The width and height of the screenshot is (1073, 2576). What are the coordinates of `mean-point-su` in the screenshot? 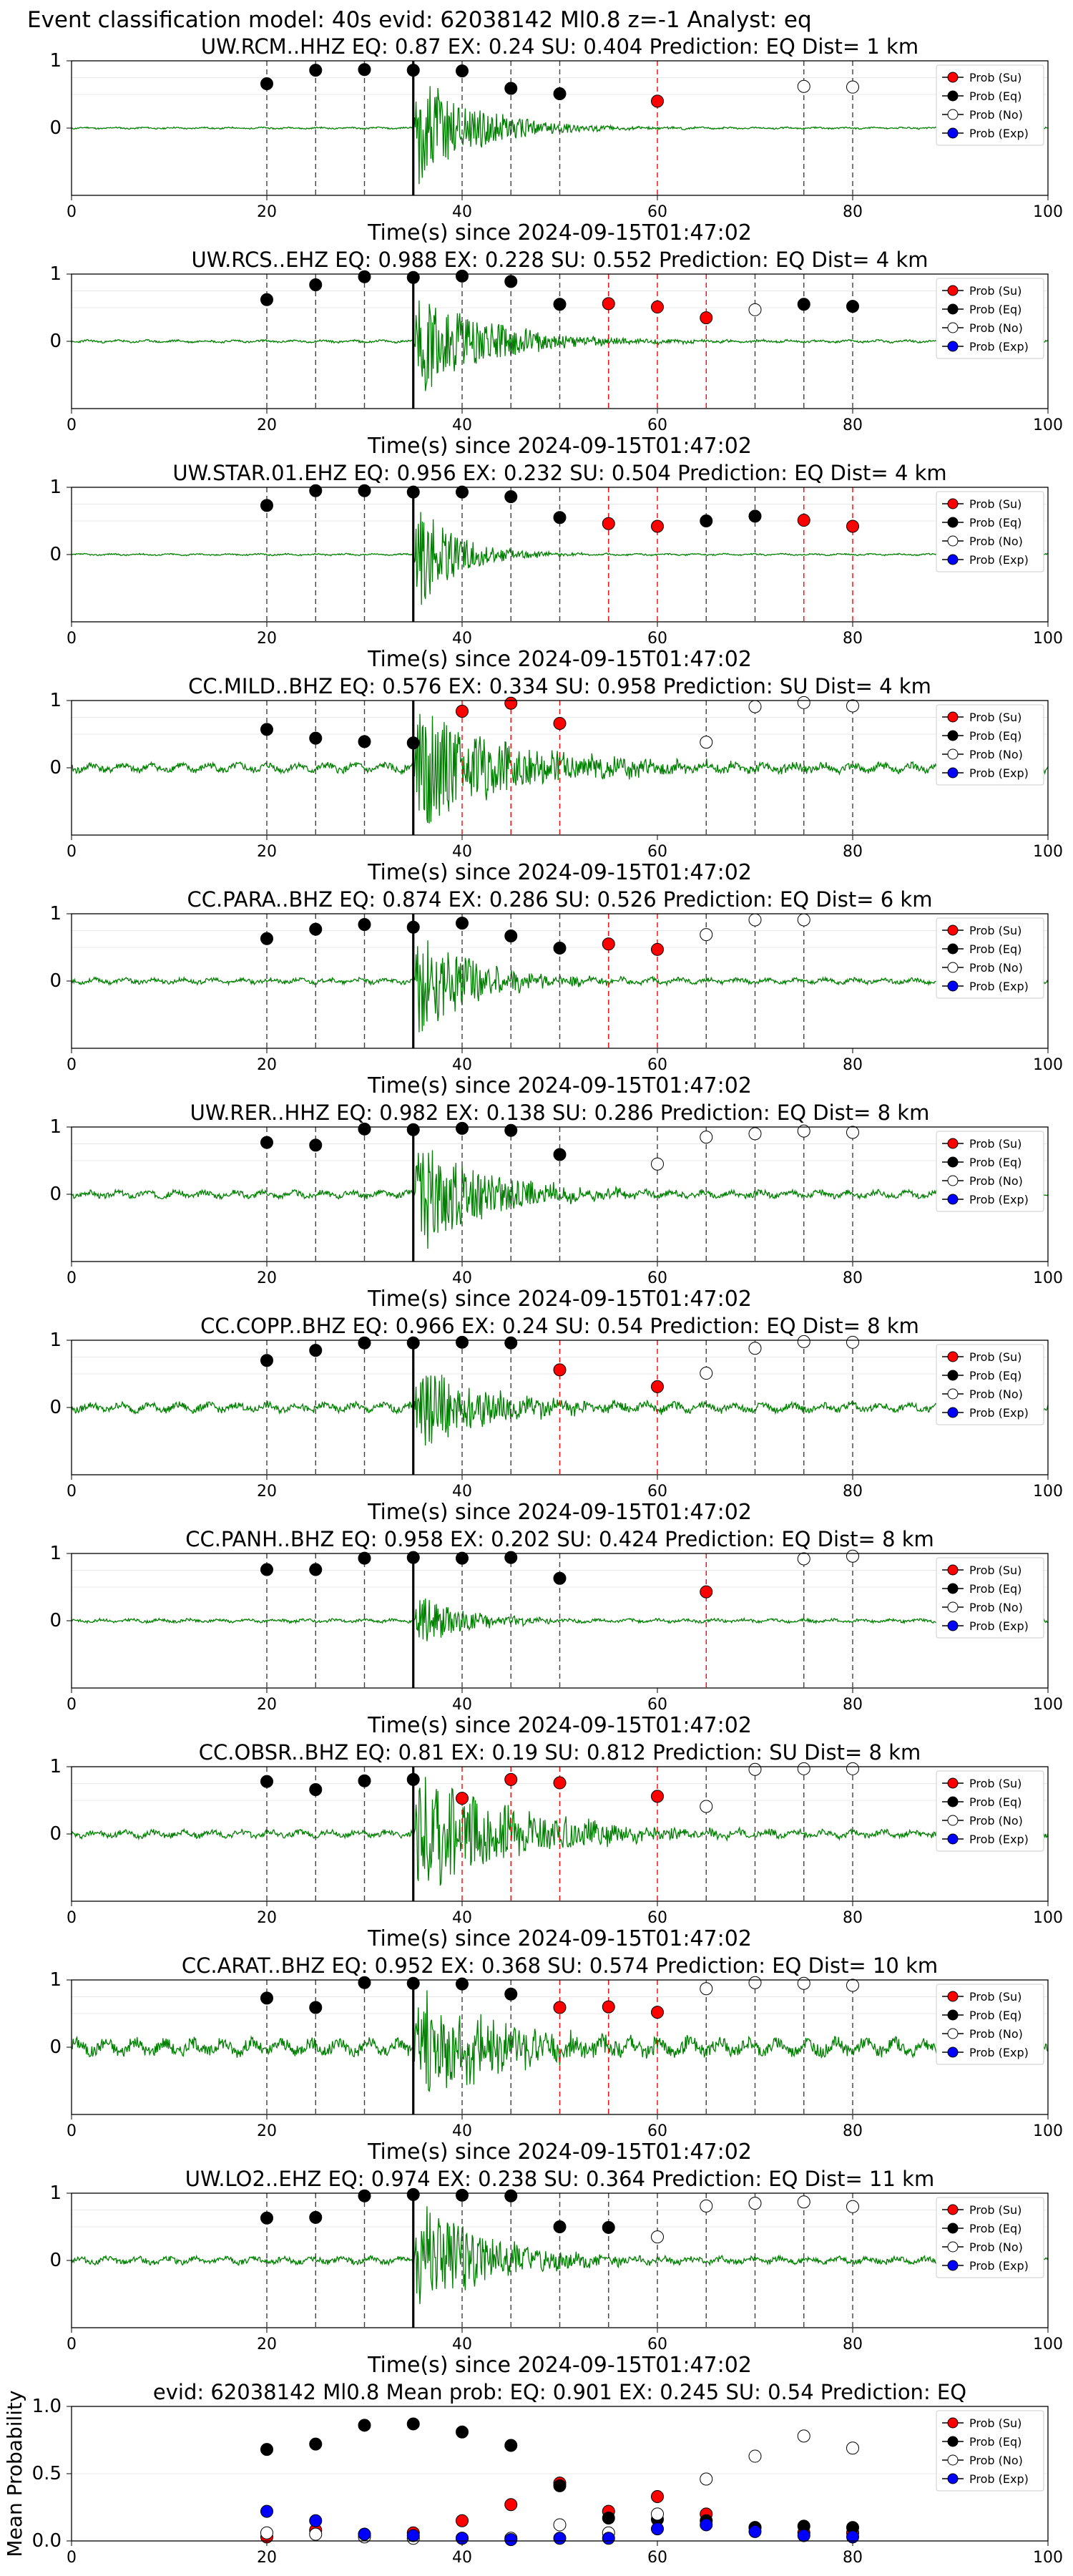 It's located at (511, 2505).